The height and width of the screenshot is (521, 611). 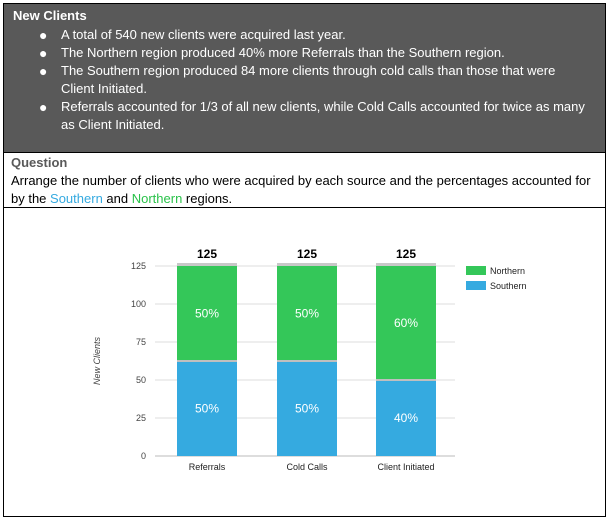 I want to click on legend-swatch-southern, so click(x=476, y=285).